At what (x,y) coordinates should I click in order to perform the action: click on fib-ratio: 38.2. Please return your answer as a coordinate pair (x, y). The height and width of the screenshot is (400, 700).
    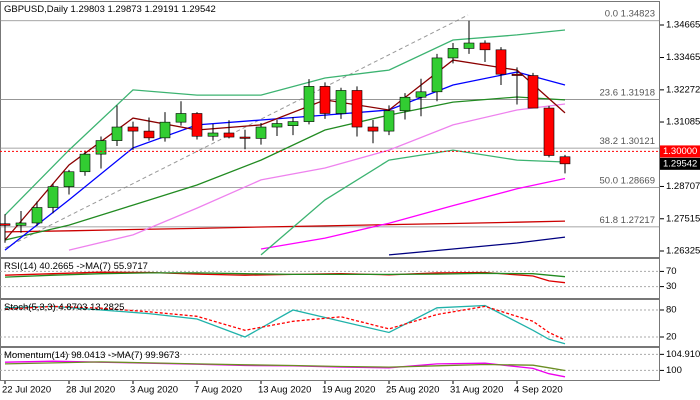
    Looking at the image, I should click on (609, 141).